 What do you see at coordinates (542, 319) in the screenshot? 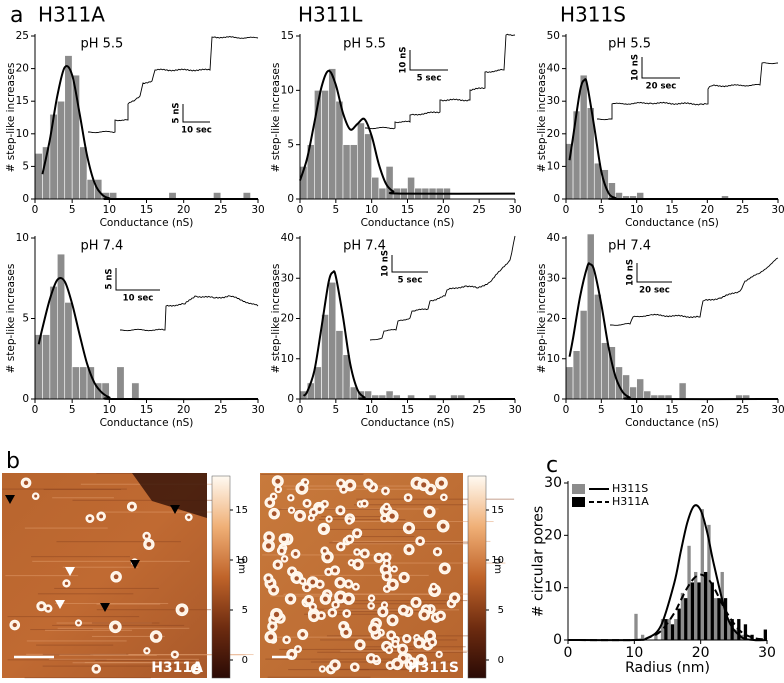
I see `y-axis-label: # step-like increases` at bounding box center [542, 319].